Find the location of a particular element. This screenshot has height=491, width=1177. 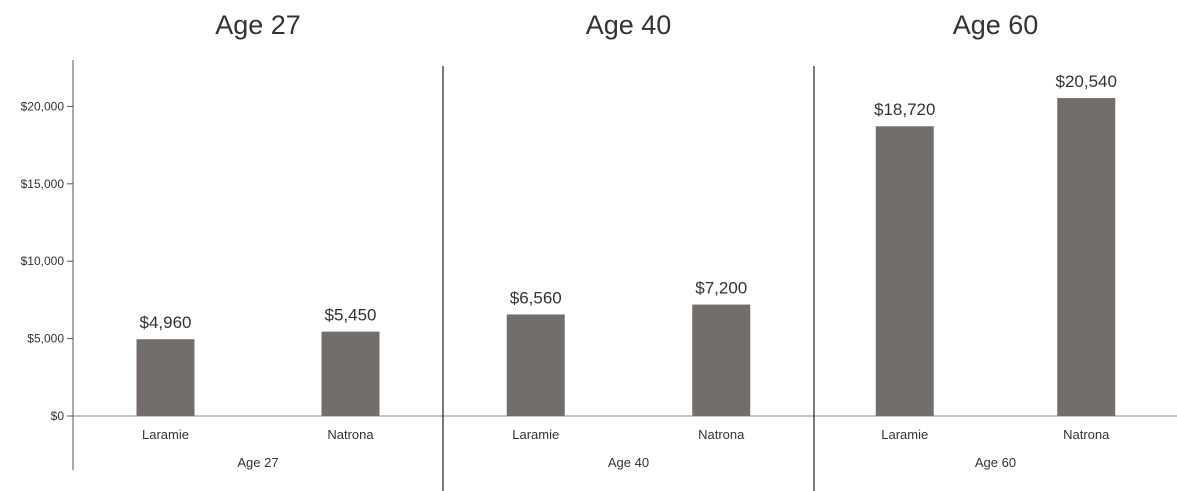

group-label: Age 27 is located at coordinates (257, 462).